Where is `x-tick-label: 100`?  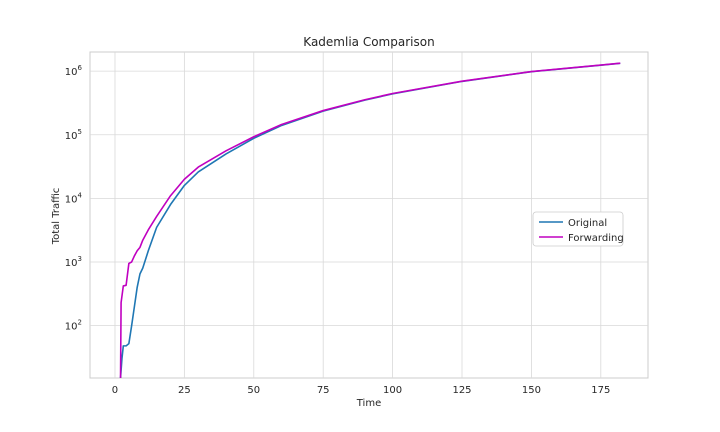 x-tick-label: 100 is located at coordinates (392, 390).